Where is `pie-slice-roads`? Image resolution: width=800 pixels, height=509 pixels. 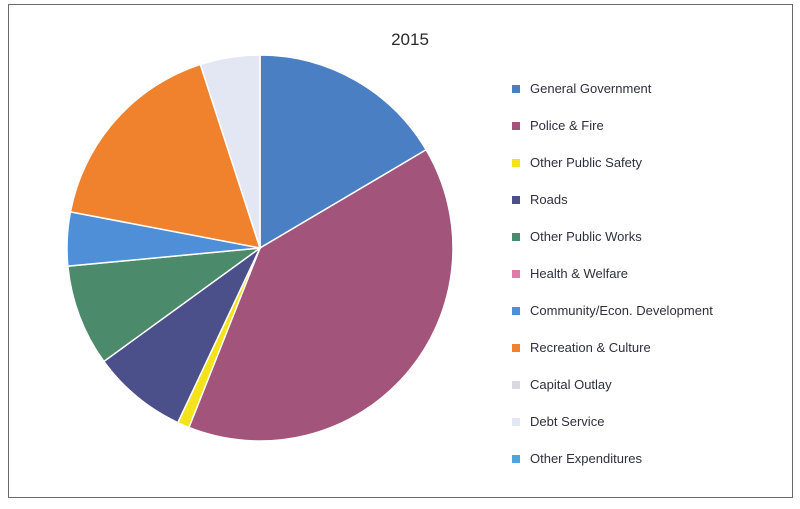
pie-slice-roads is located at coordinates (181, 335).